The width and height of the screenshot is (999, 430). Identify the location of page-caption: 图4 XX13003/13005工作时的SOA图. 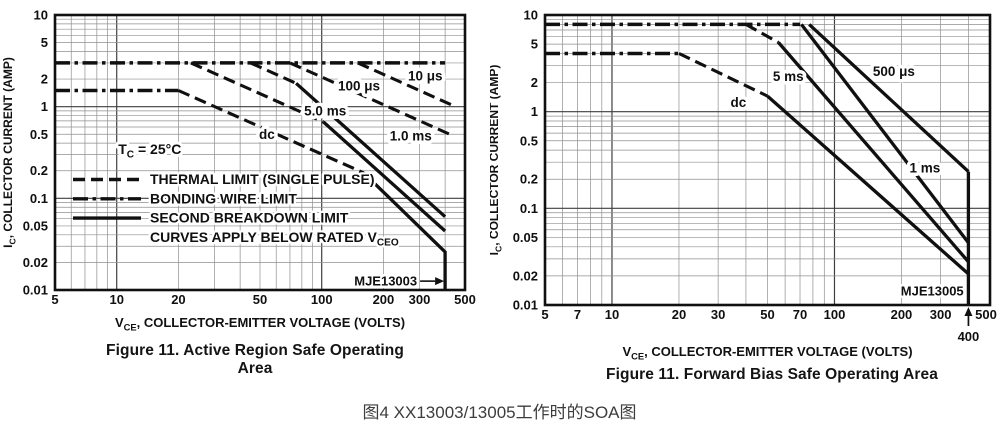
(499, 412).